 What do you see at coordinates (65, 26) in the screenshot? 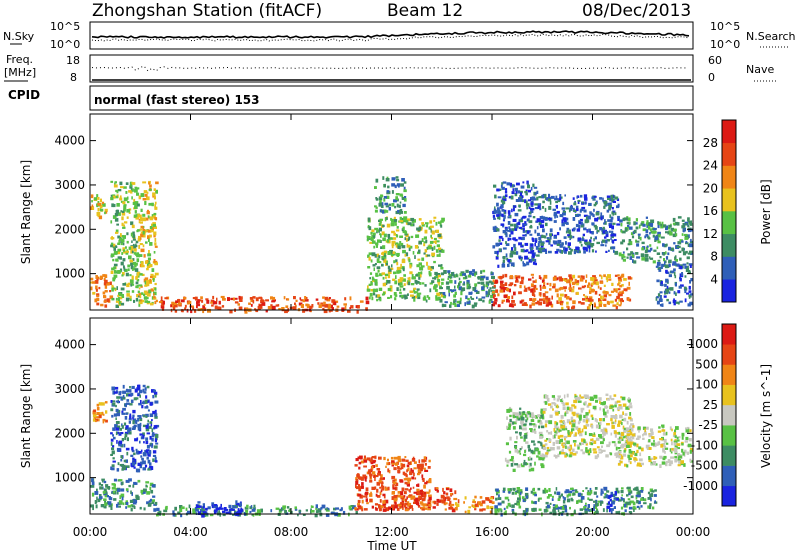
I see `noise-left-tick-high: 10^5` at bounding box center [65, 26].